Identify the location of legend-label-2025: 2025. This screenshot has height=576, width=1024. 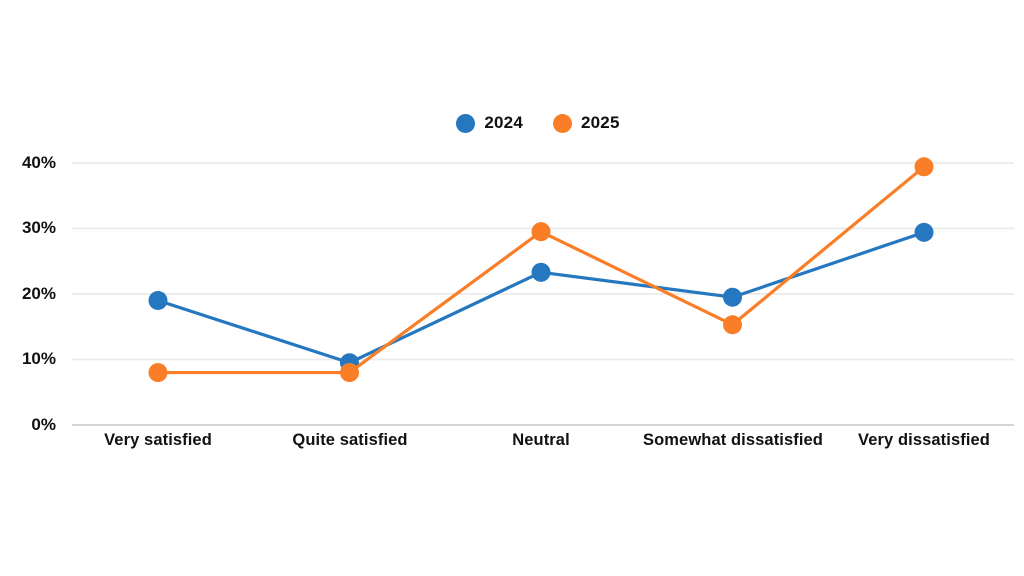
(600, 122).